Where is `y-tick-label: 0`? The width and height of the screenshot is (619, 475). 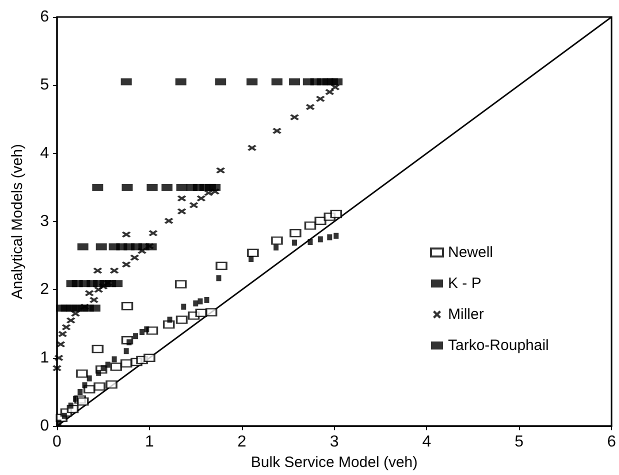 y-tick-label: 0 is located at coordinates (45, 426).